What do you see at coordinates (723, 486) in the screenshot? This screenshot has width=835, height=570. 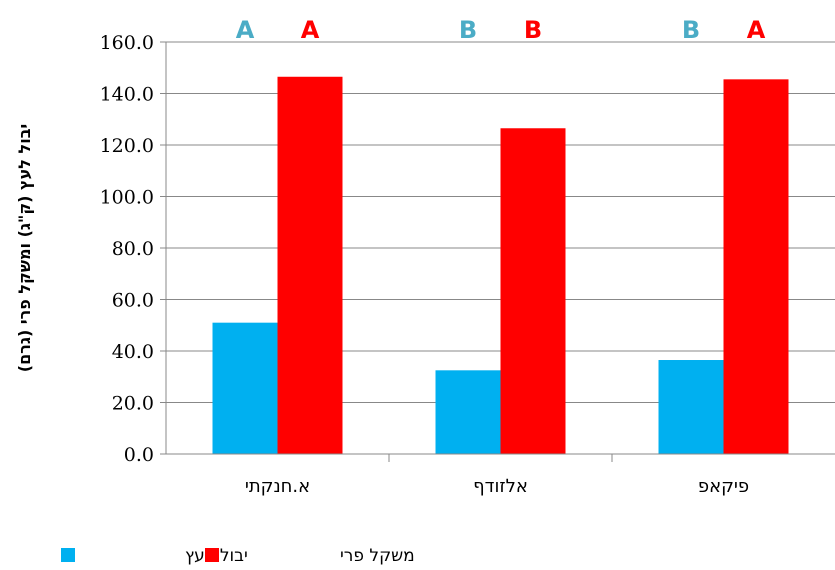 I see `x-tick-label: פיקאפ` at bounding box center [723, 486].